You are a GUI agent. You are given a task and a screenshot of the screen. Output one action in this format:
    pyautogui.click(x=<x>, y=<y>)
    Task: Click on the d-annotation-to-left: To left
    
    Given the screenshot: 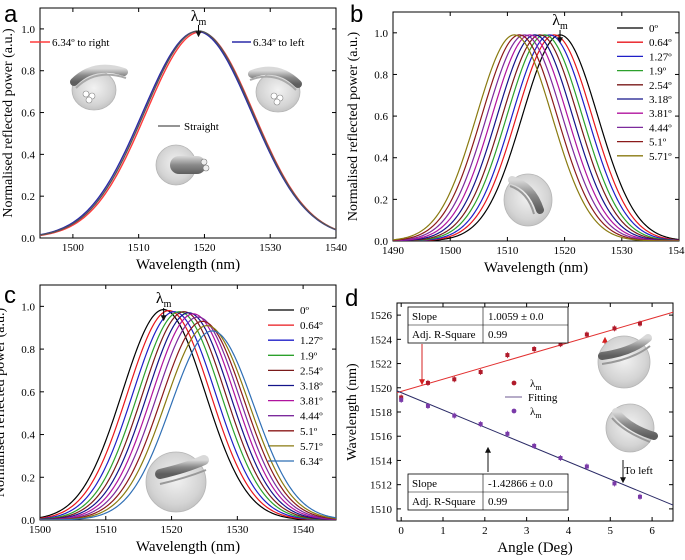 What is the action you would take?
    pyautogui.click(x=638, y=471)
    